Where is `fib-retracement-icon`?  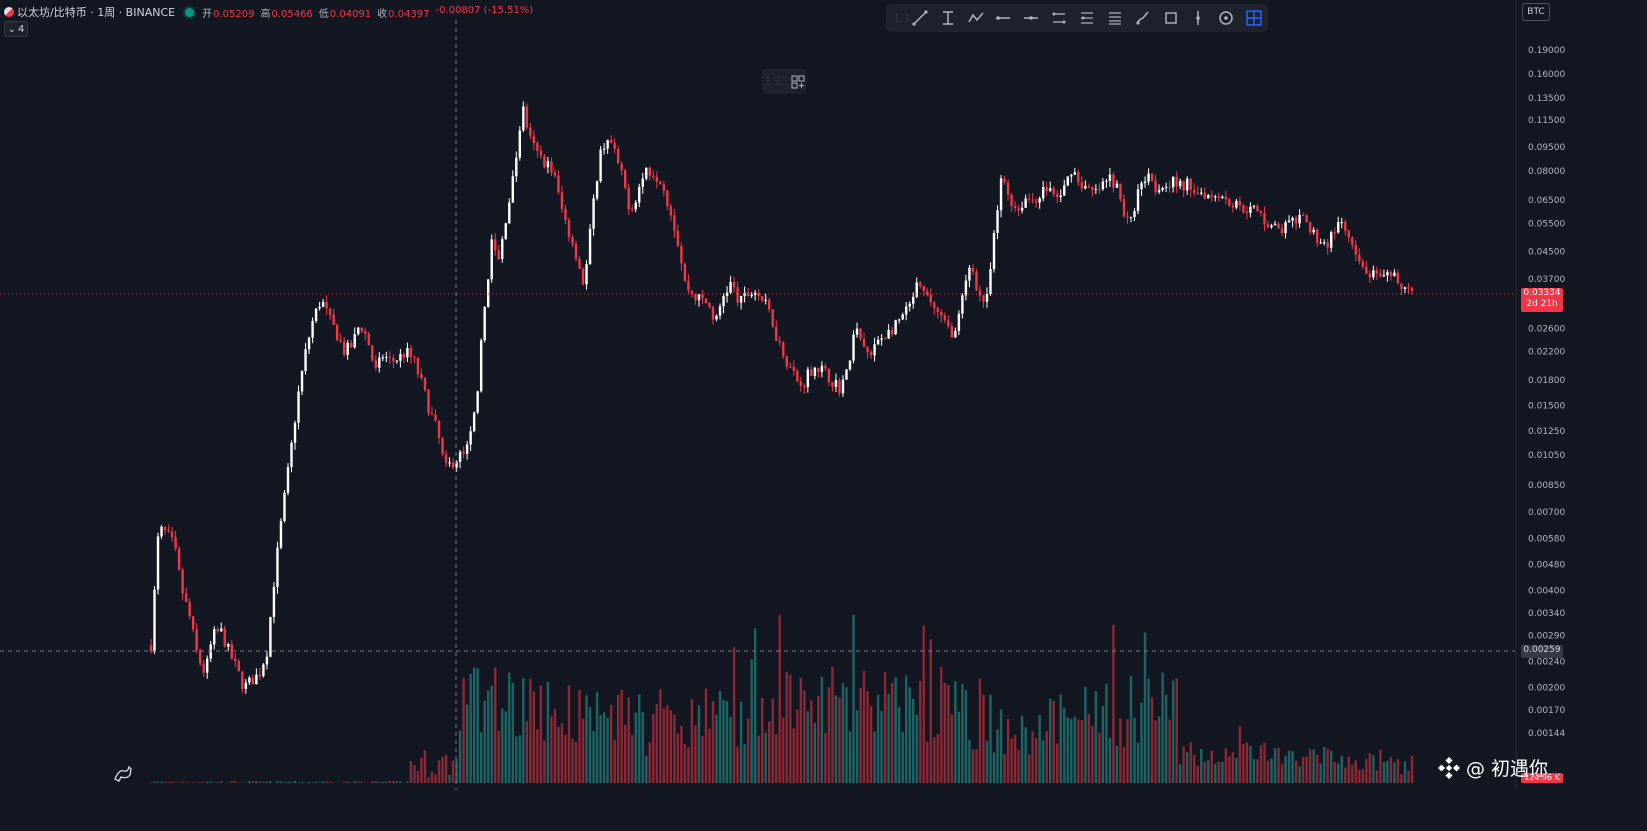
fib-retracement-icon is located at coordinates (1115, 18).